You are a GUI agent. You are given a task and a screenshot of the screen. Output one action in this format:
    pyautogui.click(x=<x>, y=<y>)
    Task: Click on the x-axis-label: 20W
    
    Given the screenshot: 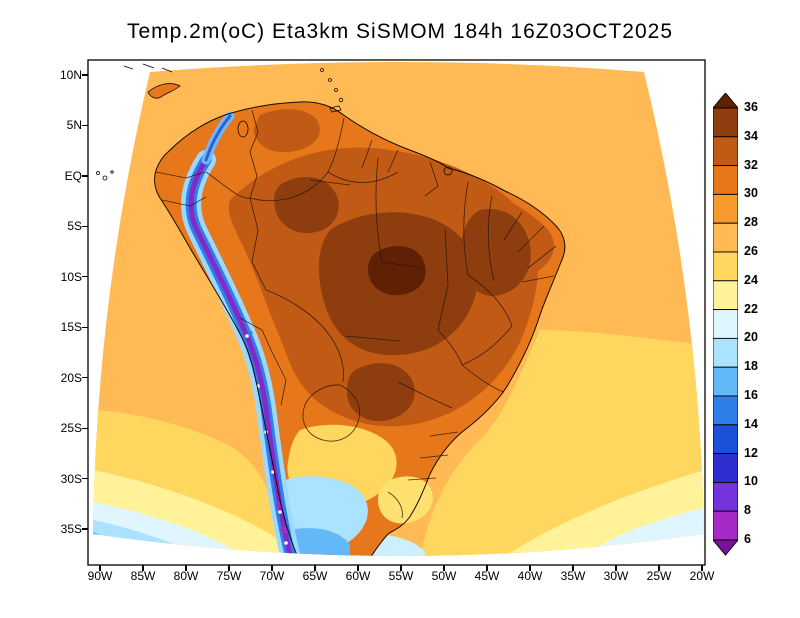 What is the action you would take?
    pyautogui.click(x=702, y=576)
    